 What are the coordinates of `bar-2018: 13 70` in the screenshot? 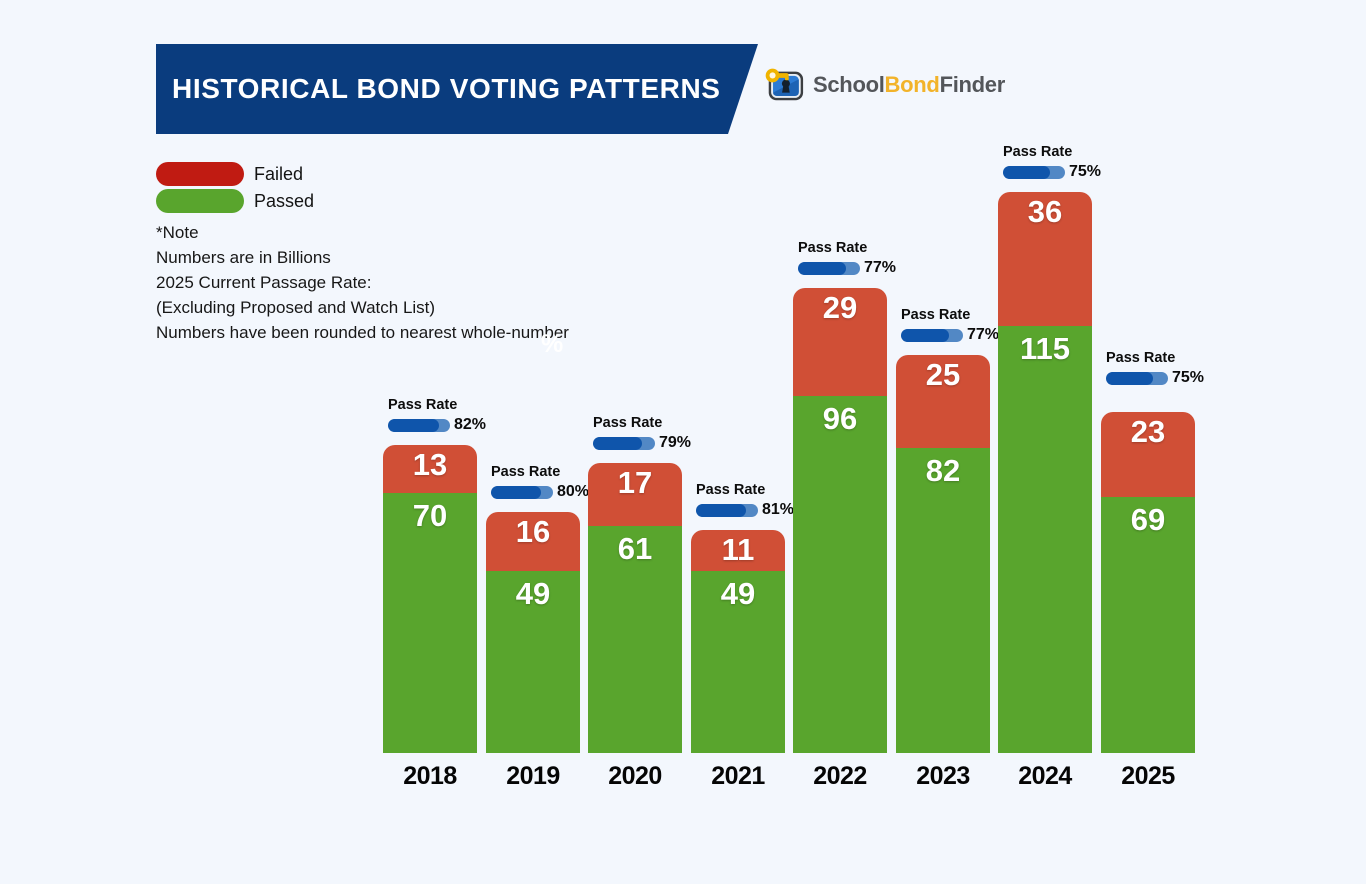 It's located at (430, 599).